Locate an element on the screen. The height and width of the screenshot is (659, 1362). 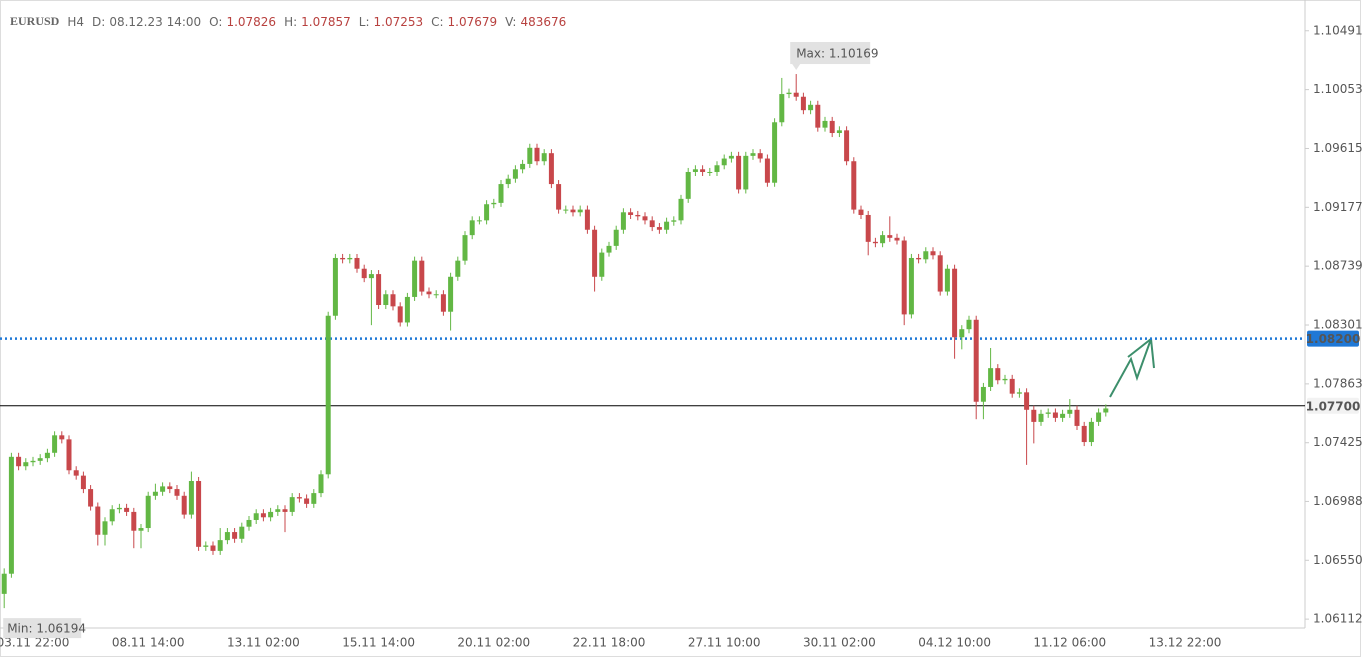
field-label: H: is located at coordinates (290, 22).